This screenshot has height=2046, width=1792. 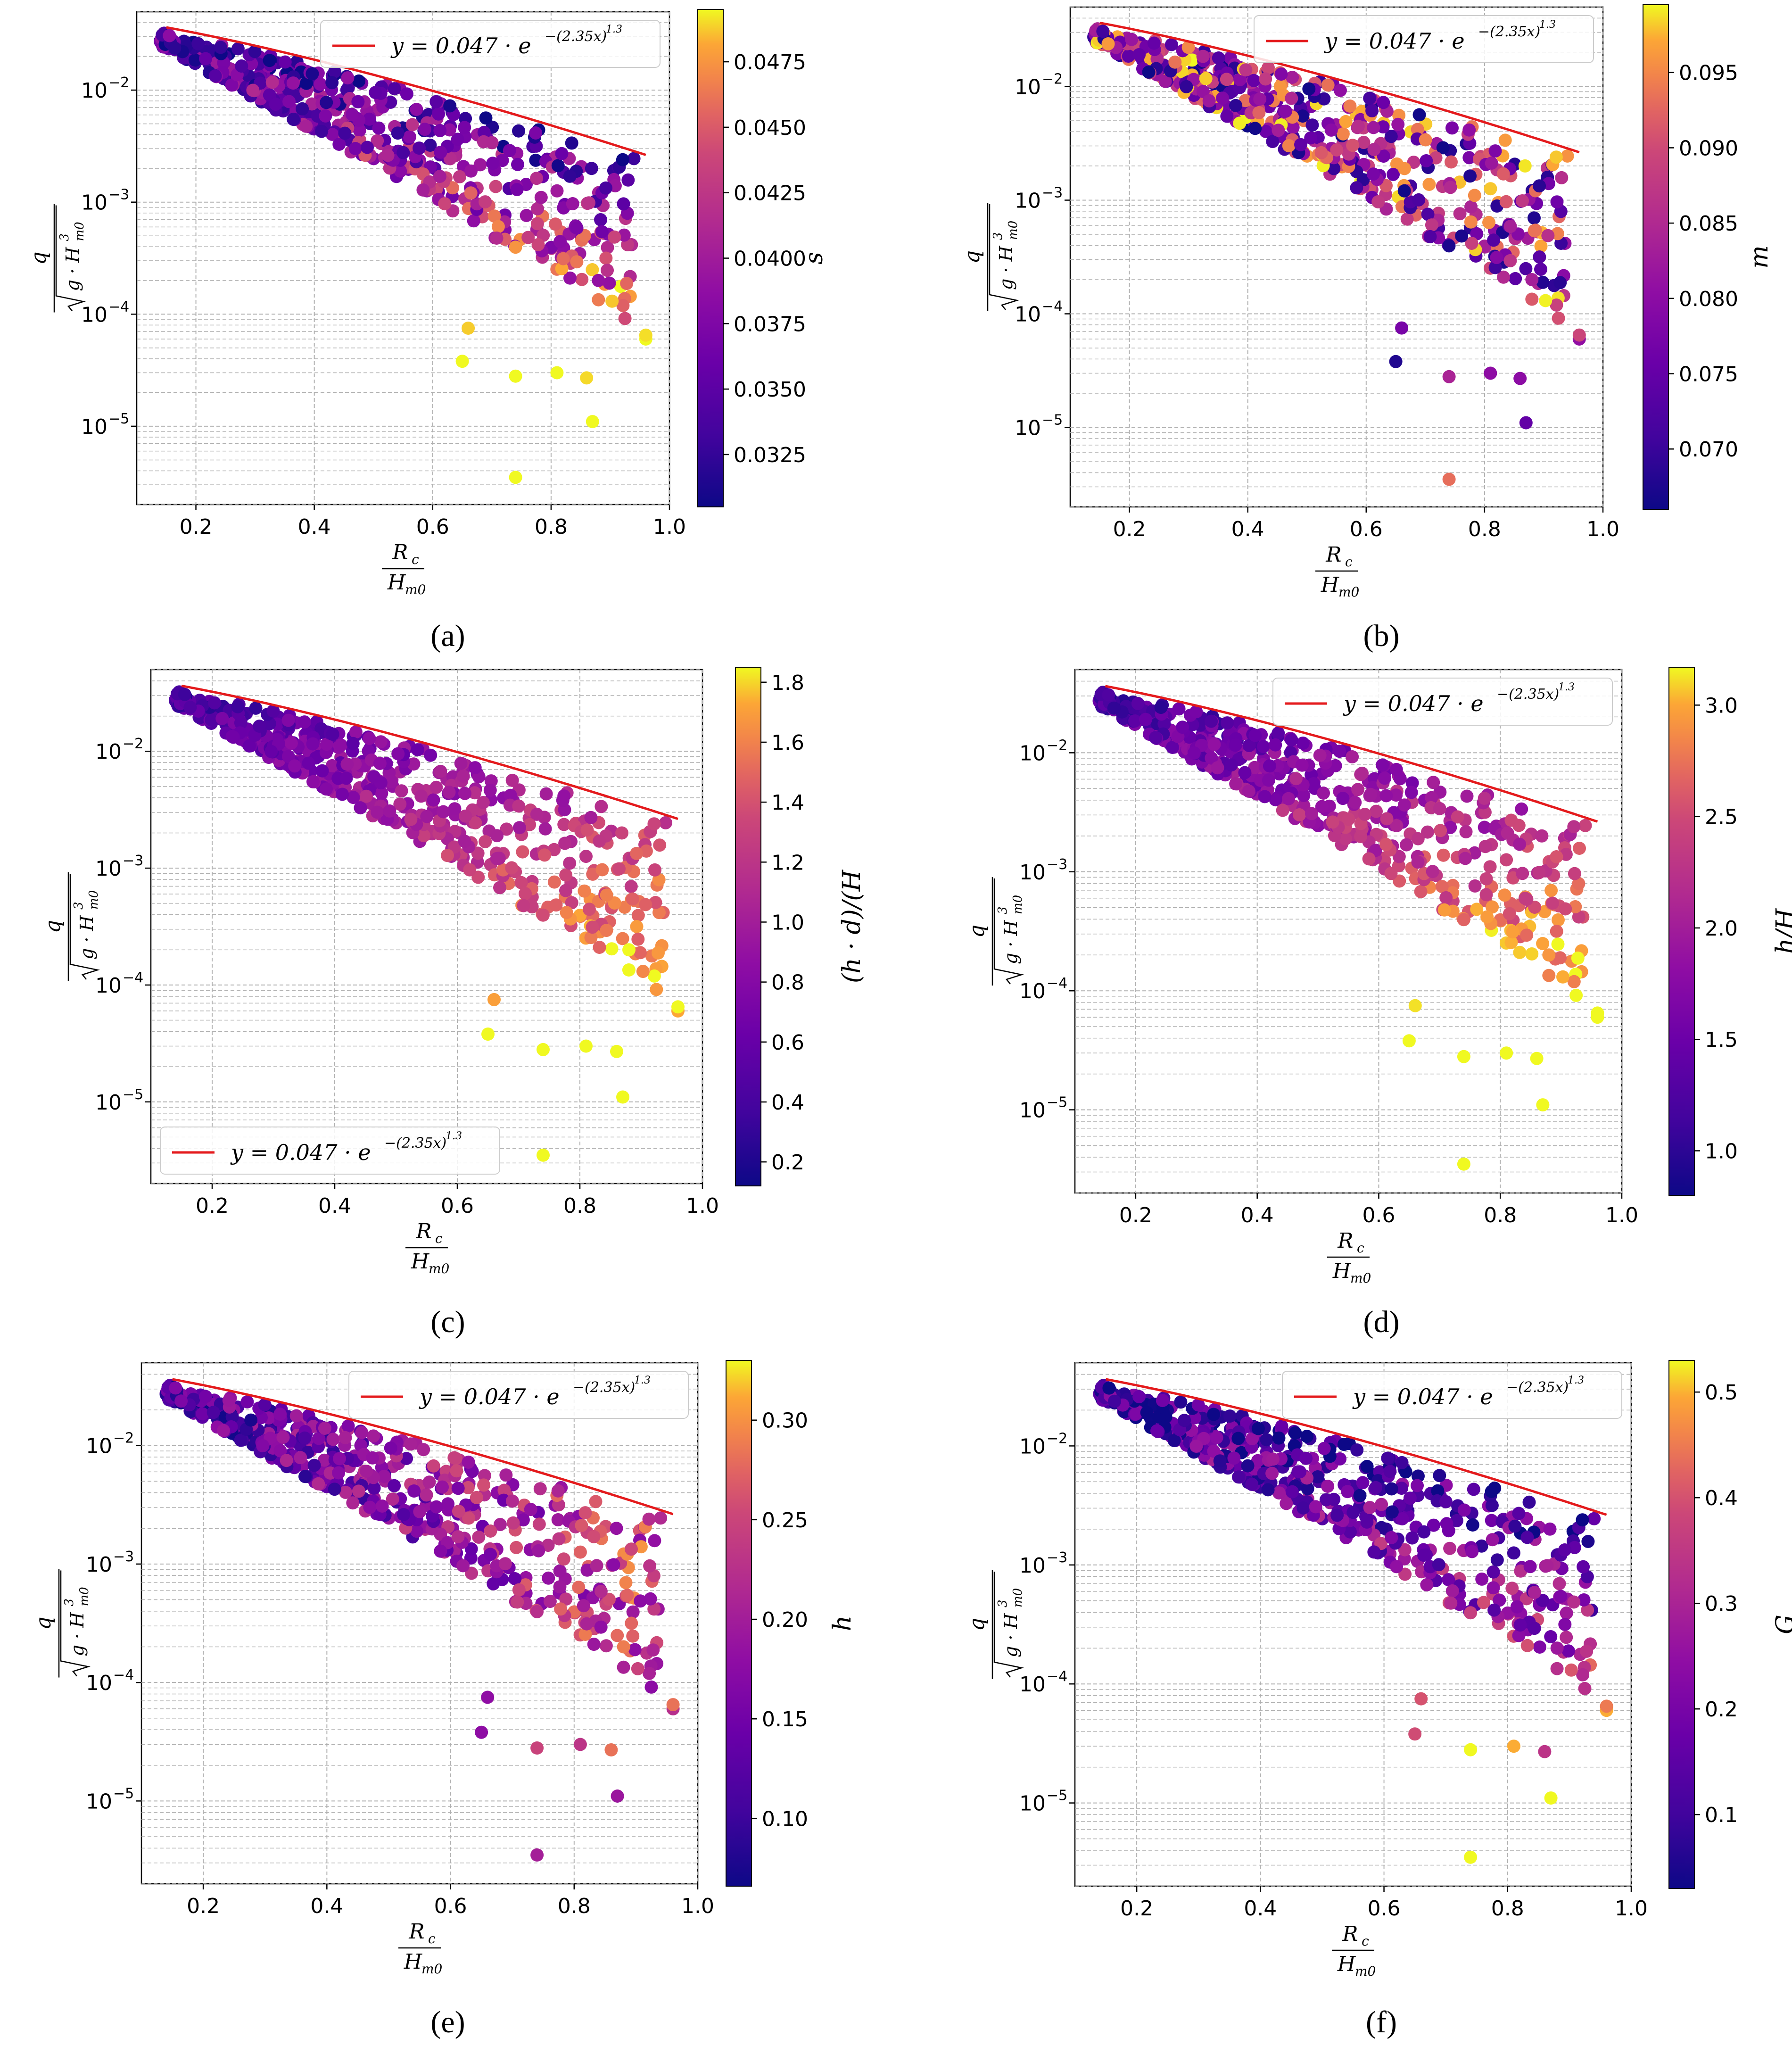 I want to click on x-tick-label: 1.0, so click(x=1602, y=529).